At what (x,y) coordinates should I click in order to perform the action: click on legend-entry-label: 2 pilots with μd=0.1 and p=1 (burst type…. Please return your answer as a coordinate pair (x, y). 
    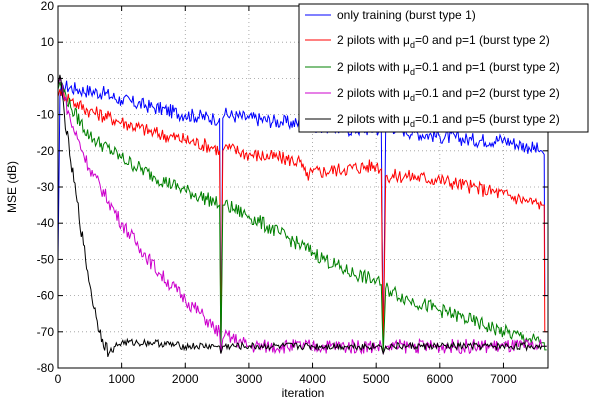
    Looking at the image, I should click on (448, 68).